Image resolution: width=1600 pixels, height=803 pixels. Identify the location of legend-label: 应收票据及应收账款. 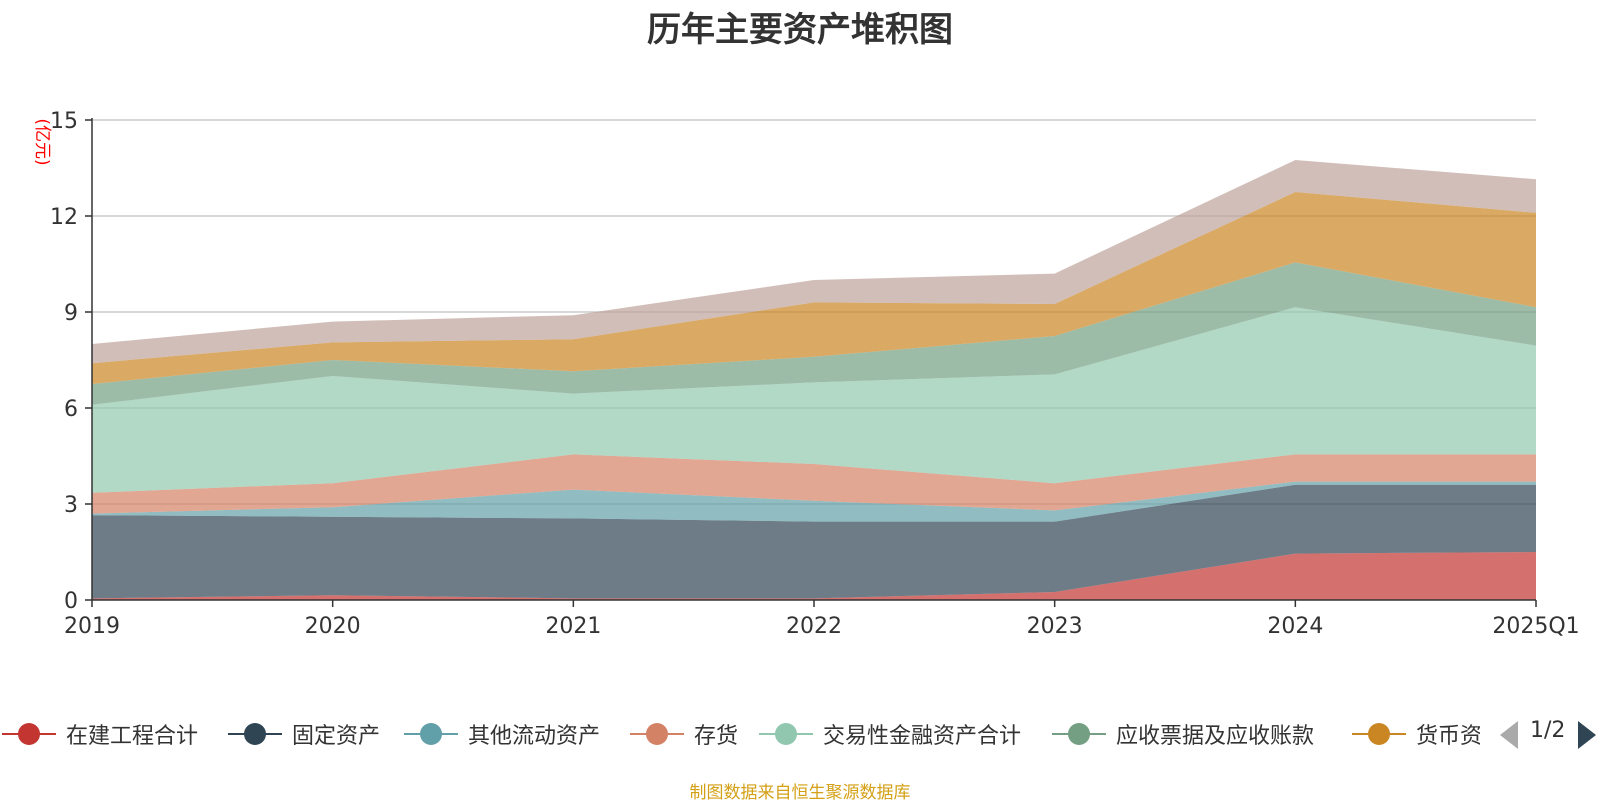
(1215, 736).